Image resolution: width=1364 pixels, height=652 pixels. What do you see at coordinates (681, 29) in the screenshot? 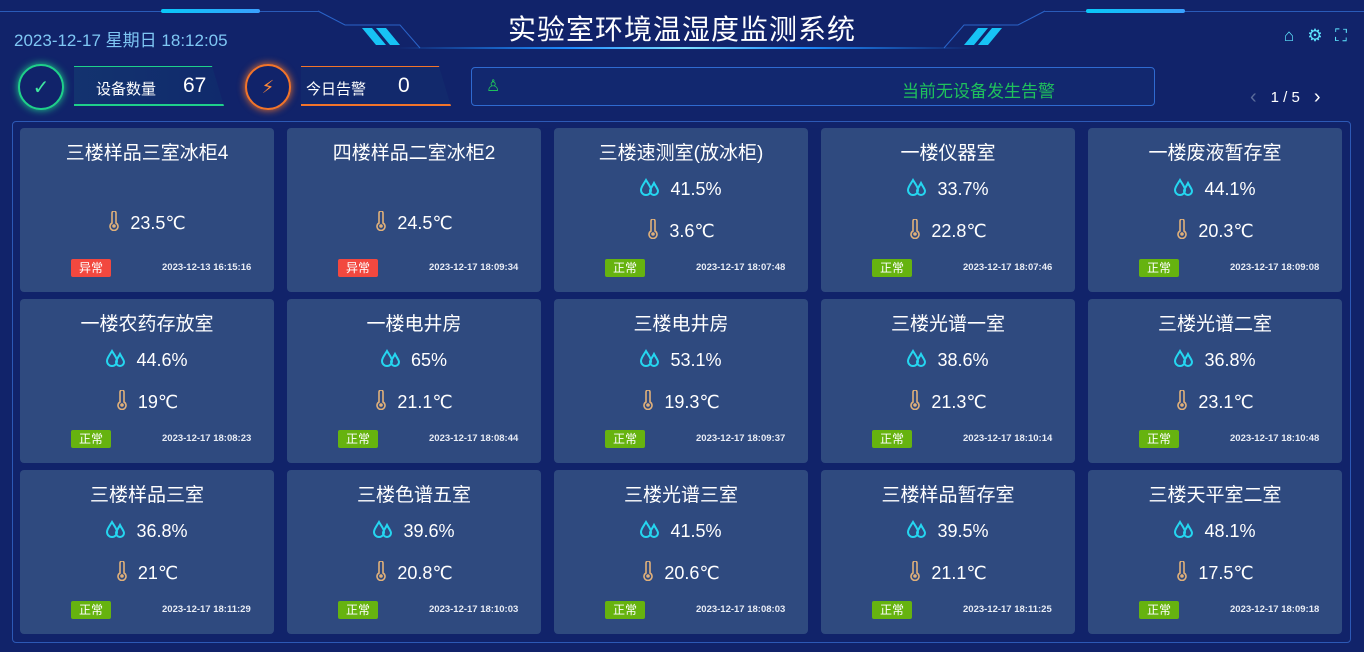
I see `page-title: 实验室环境温湿度监测系统` at bounding box center [681, 29].